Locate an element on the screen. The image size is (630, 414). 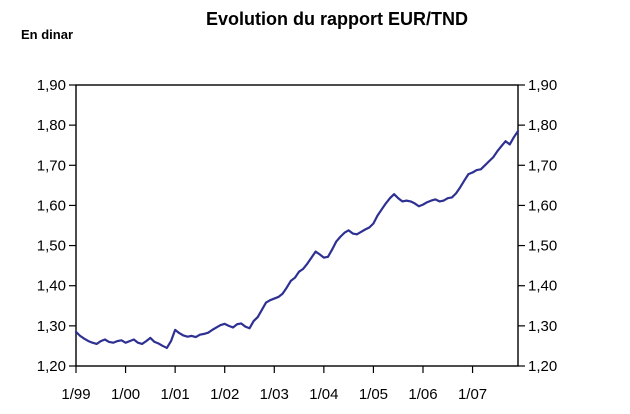
right-y-tick-label: 1,40 is located at coordinates (542, 286).